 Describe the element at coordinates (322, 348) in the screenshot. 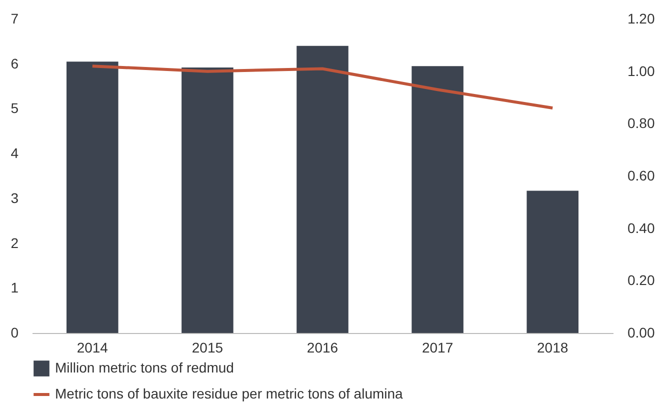

I see `x-tick-label: 2016` at that location.